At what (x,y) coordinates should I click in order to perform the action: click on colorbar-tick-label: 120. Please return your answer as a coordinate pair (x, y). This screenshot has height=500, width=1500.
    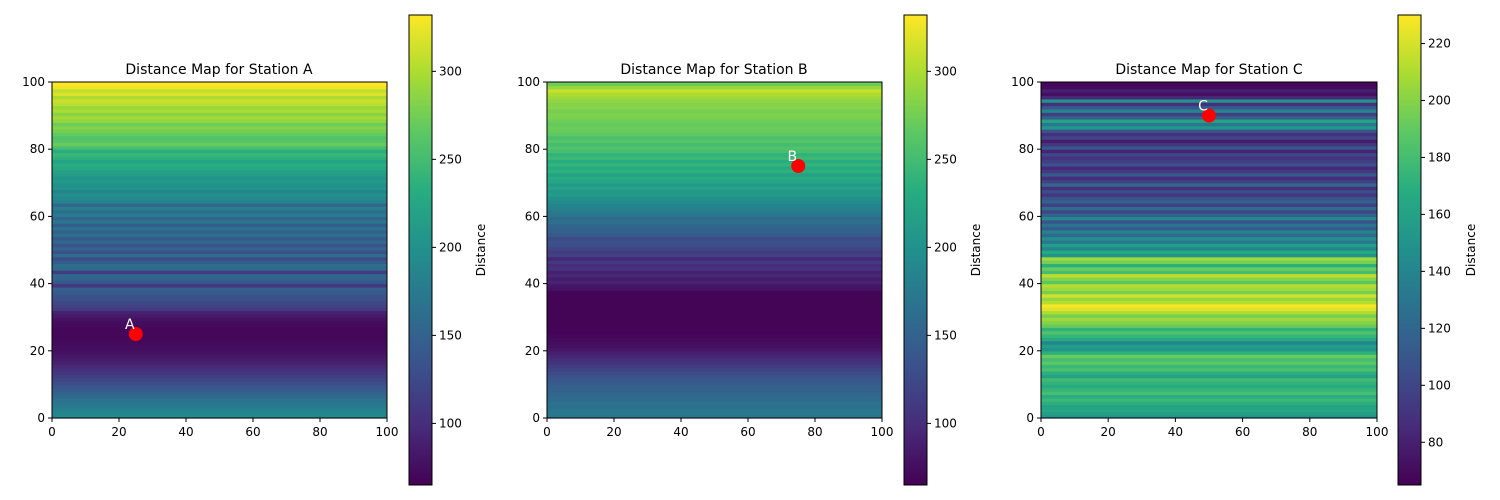
    Looking at the image, I should click on (1439, 328).